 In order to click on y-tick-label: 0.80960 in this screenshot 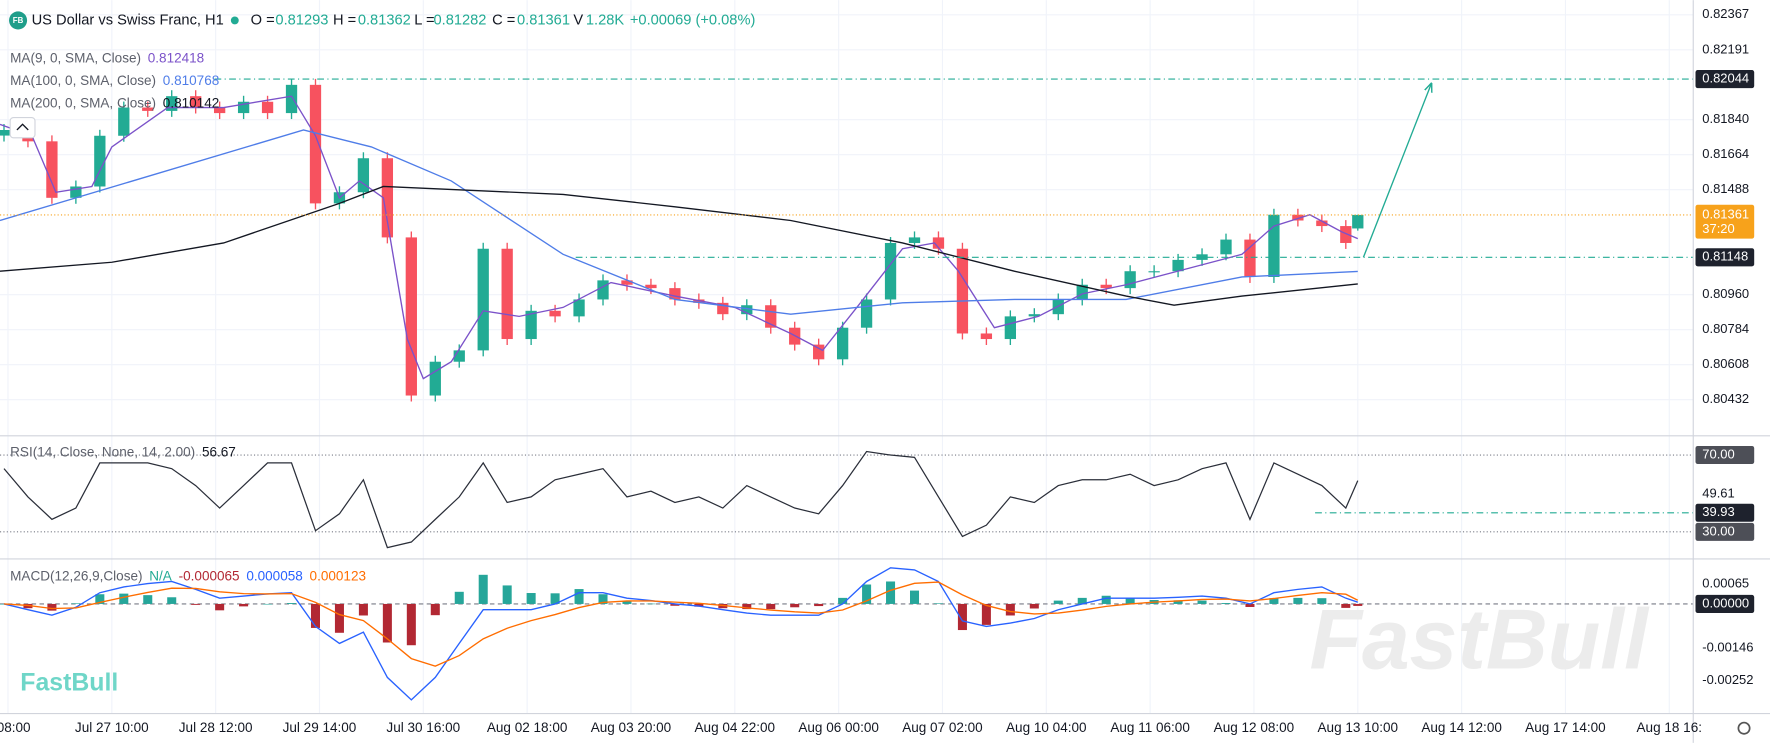, I will do `click(1725, 293)`.